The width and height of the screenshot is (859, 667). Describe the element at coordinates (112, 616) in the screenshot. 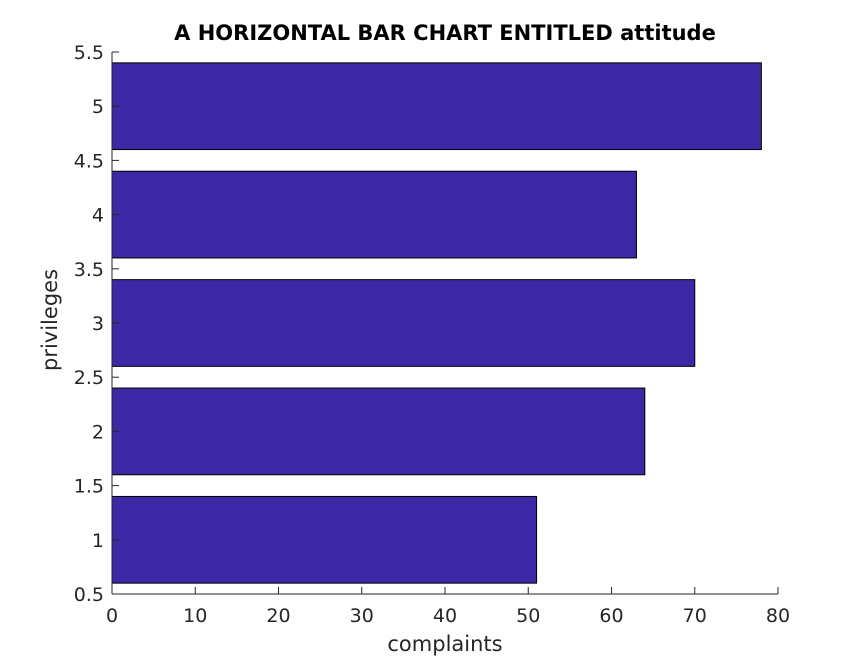

I see `x-tick-label-0: 0` at that location.